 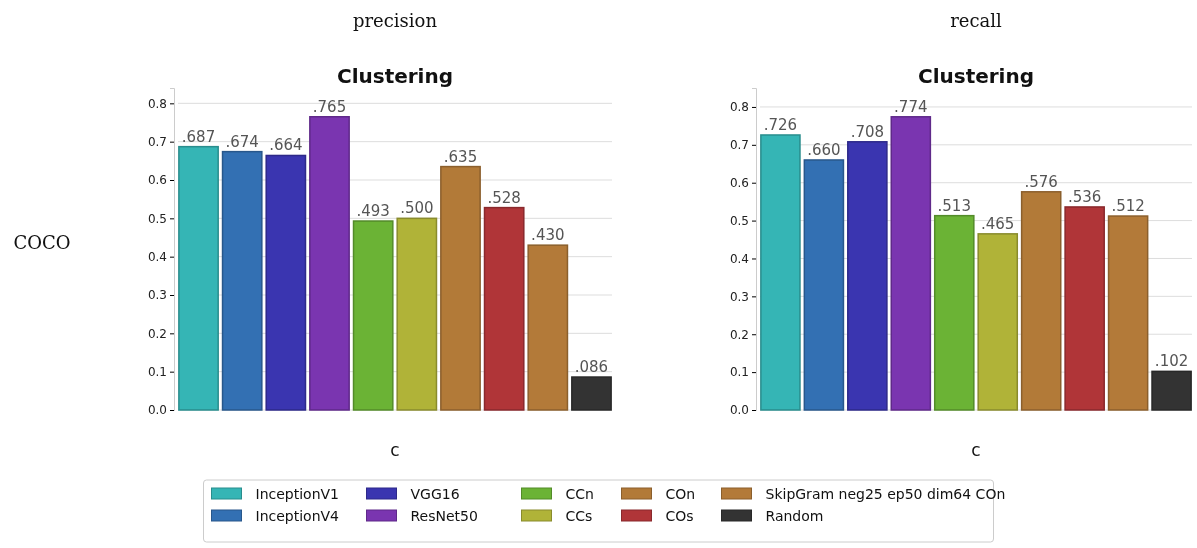 What do you see at coordinates (1084, 196) in the screenshot?
I see `data-label: .536` at bounding box center [1084, 196].